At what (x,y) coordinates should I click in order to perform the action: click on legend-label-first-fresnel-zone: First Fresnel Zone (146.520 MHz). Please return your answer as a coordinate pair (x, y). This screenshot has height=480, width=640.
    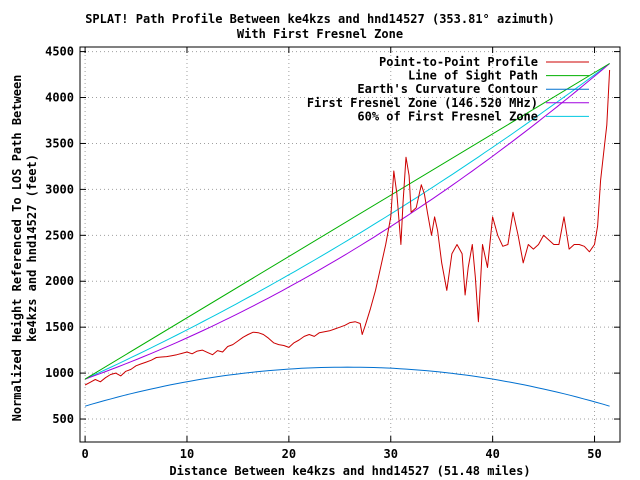
    Looking at the image, I should click on (422, 103).